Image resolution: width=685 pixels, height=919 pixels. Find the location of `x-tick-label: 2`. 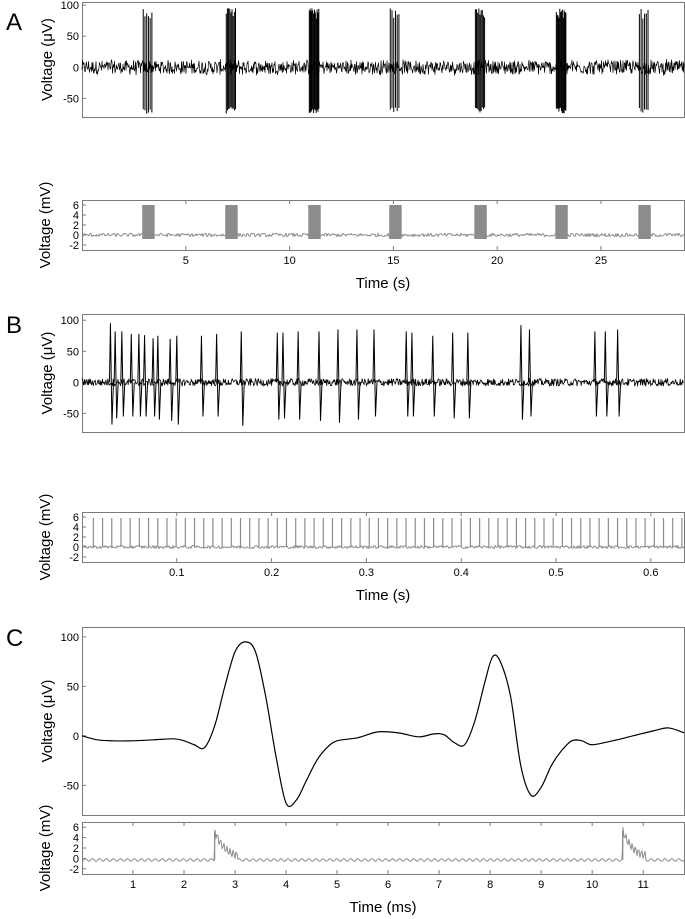

x-tick-label: 2 is located at coordinates (184, 885).